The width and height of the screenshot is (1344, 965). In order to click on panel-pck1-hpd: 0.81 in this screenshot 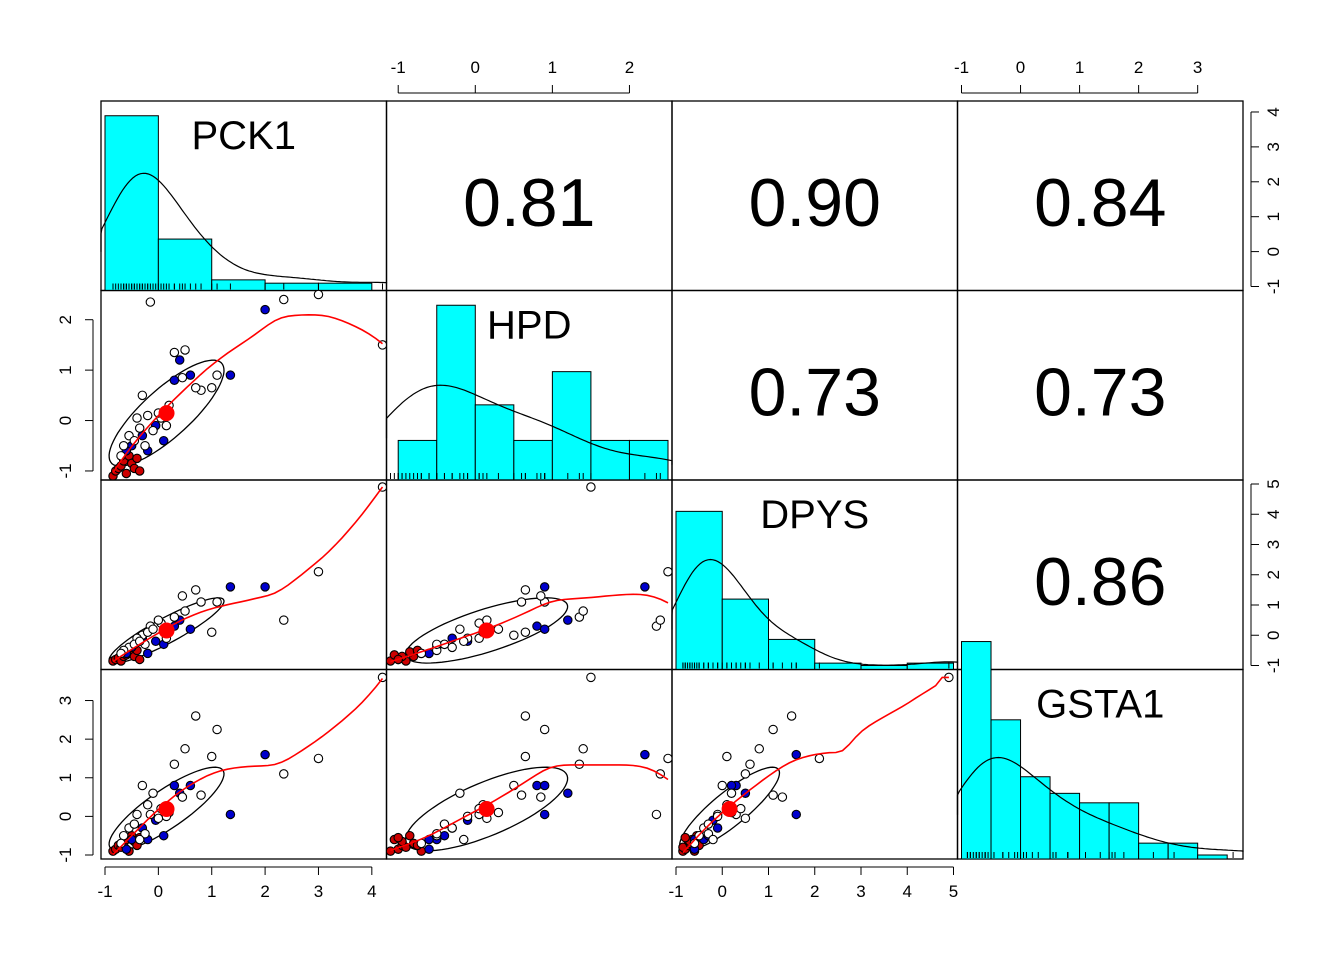, I will do `click(529, 196)`.